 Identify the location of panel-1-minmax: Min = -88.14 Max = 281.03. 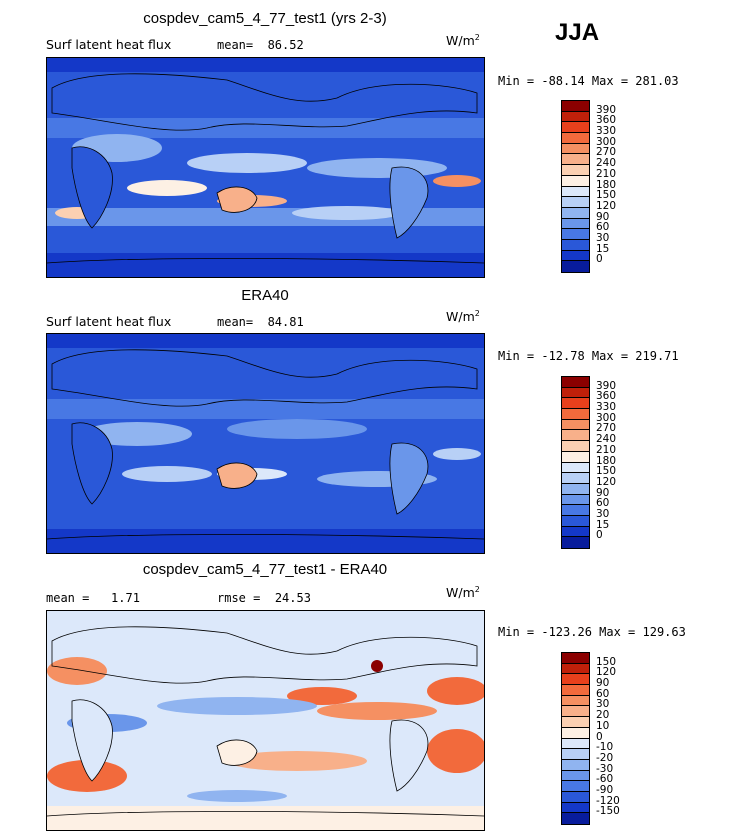
(588, 81).